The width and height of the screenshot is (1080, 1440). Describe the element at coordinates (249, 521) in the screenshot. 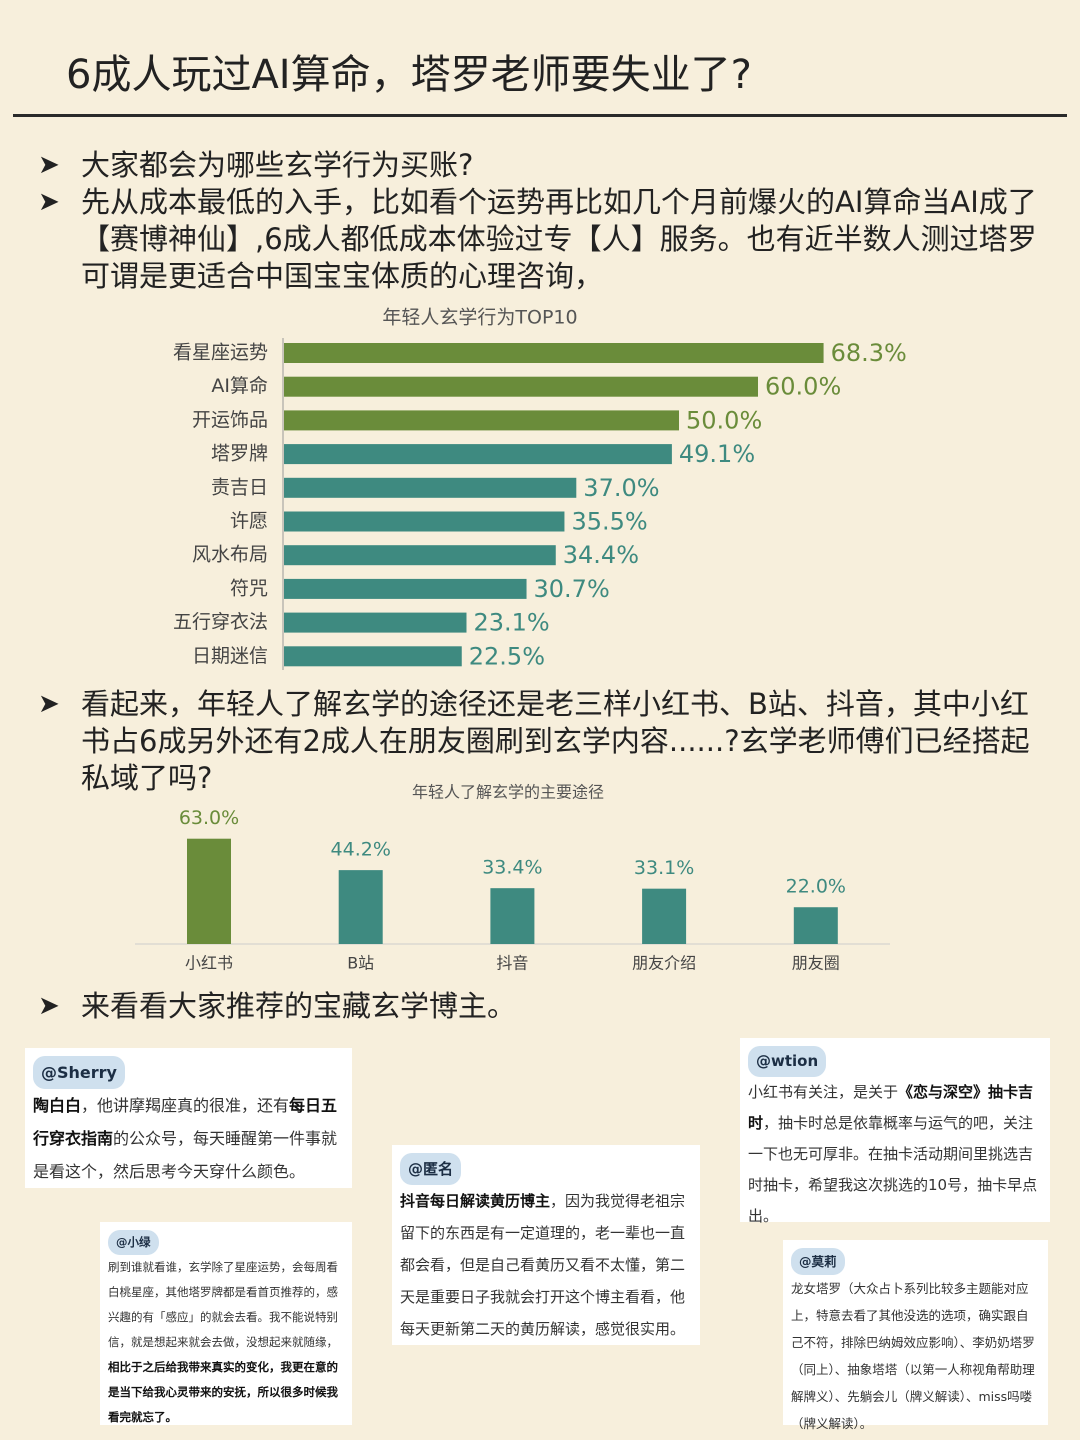

I see `category-label: 许愿` at that location.